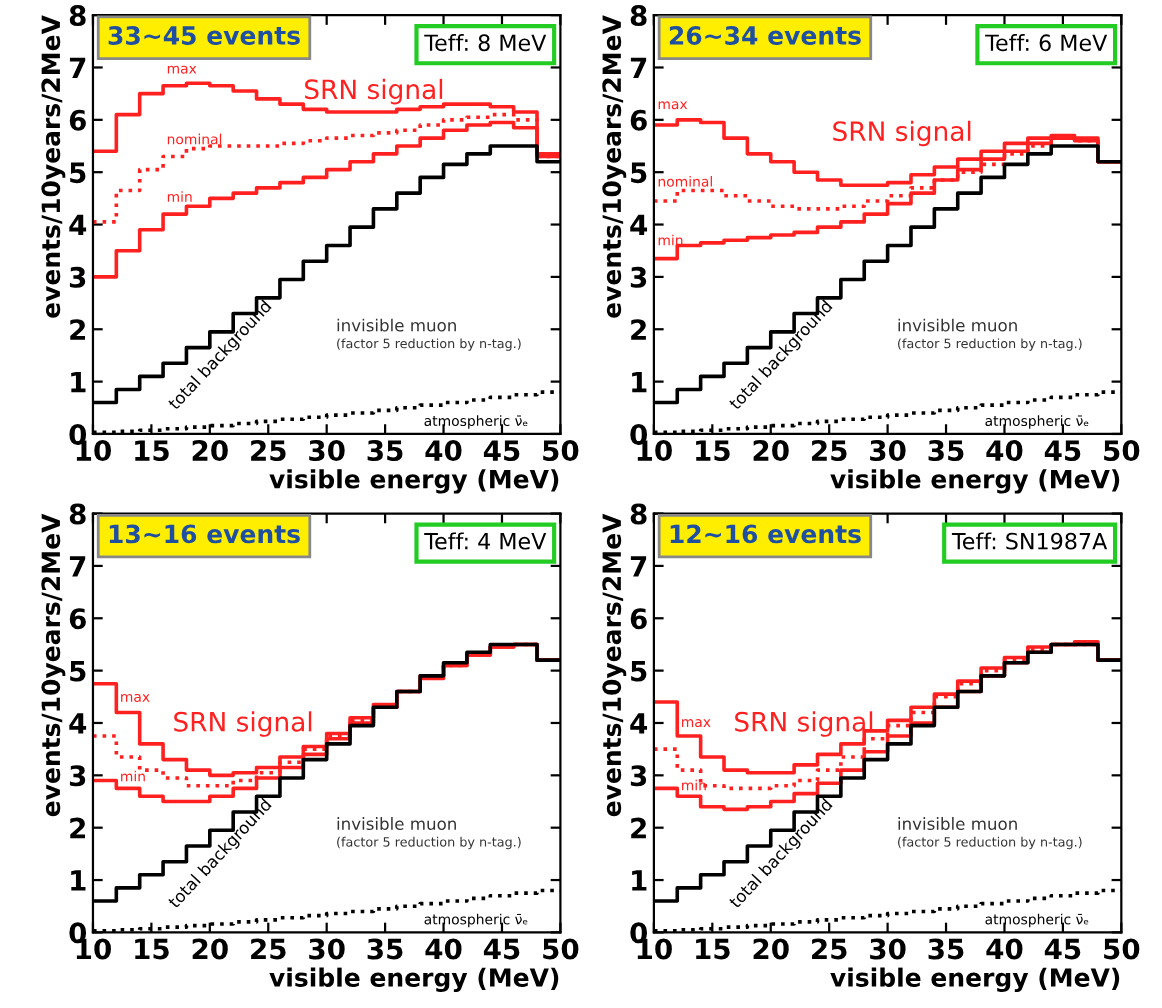 Image resolution: width=1162 pixels, height=1008 pixels. What do you see at coordinates (765, 534) in the screenshot?
I see `chart-title: 12~16 events` at bounding box center [765, 534].